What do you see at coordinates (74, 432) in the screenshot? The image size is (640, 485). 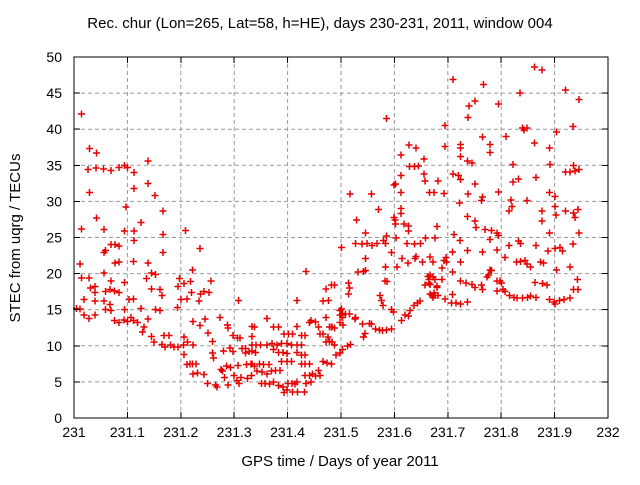 I see `x-tick-label: 231` at bounding box center [74, 432].